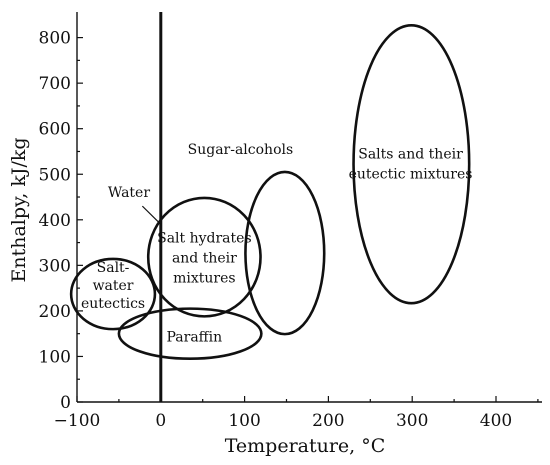  I want to click on region-label-salt-hydrates: mixtures, so click(204, 279).